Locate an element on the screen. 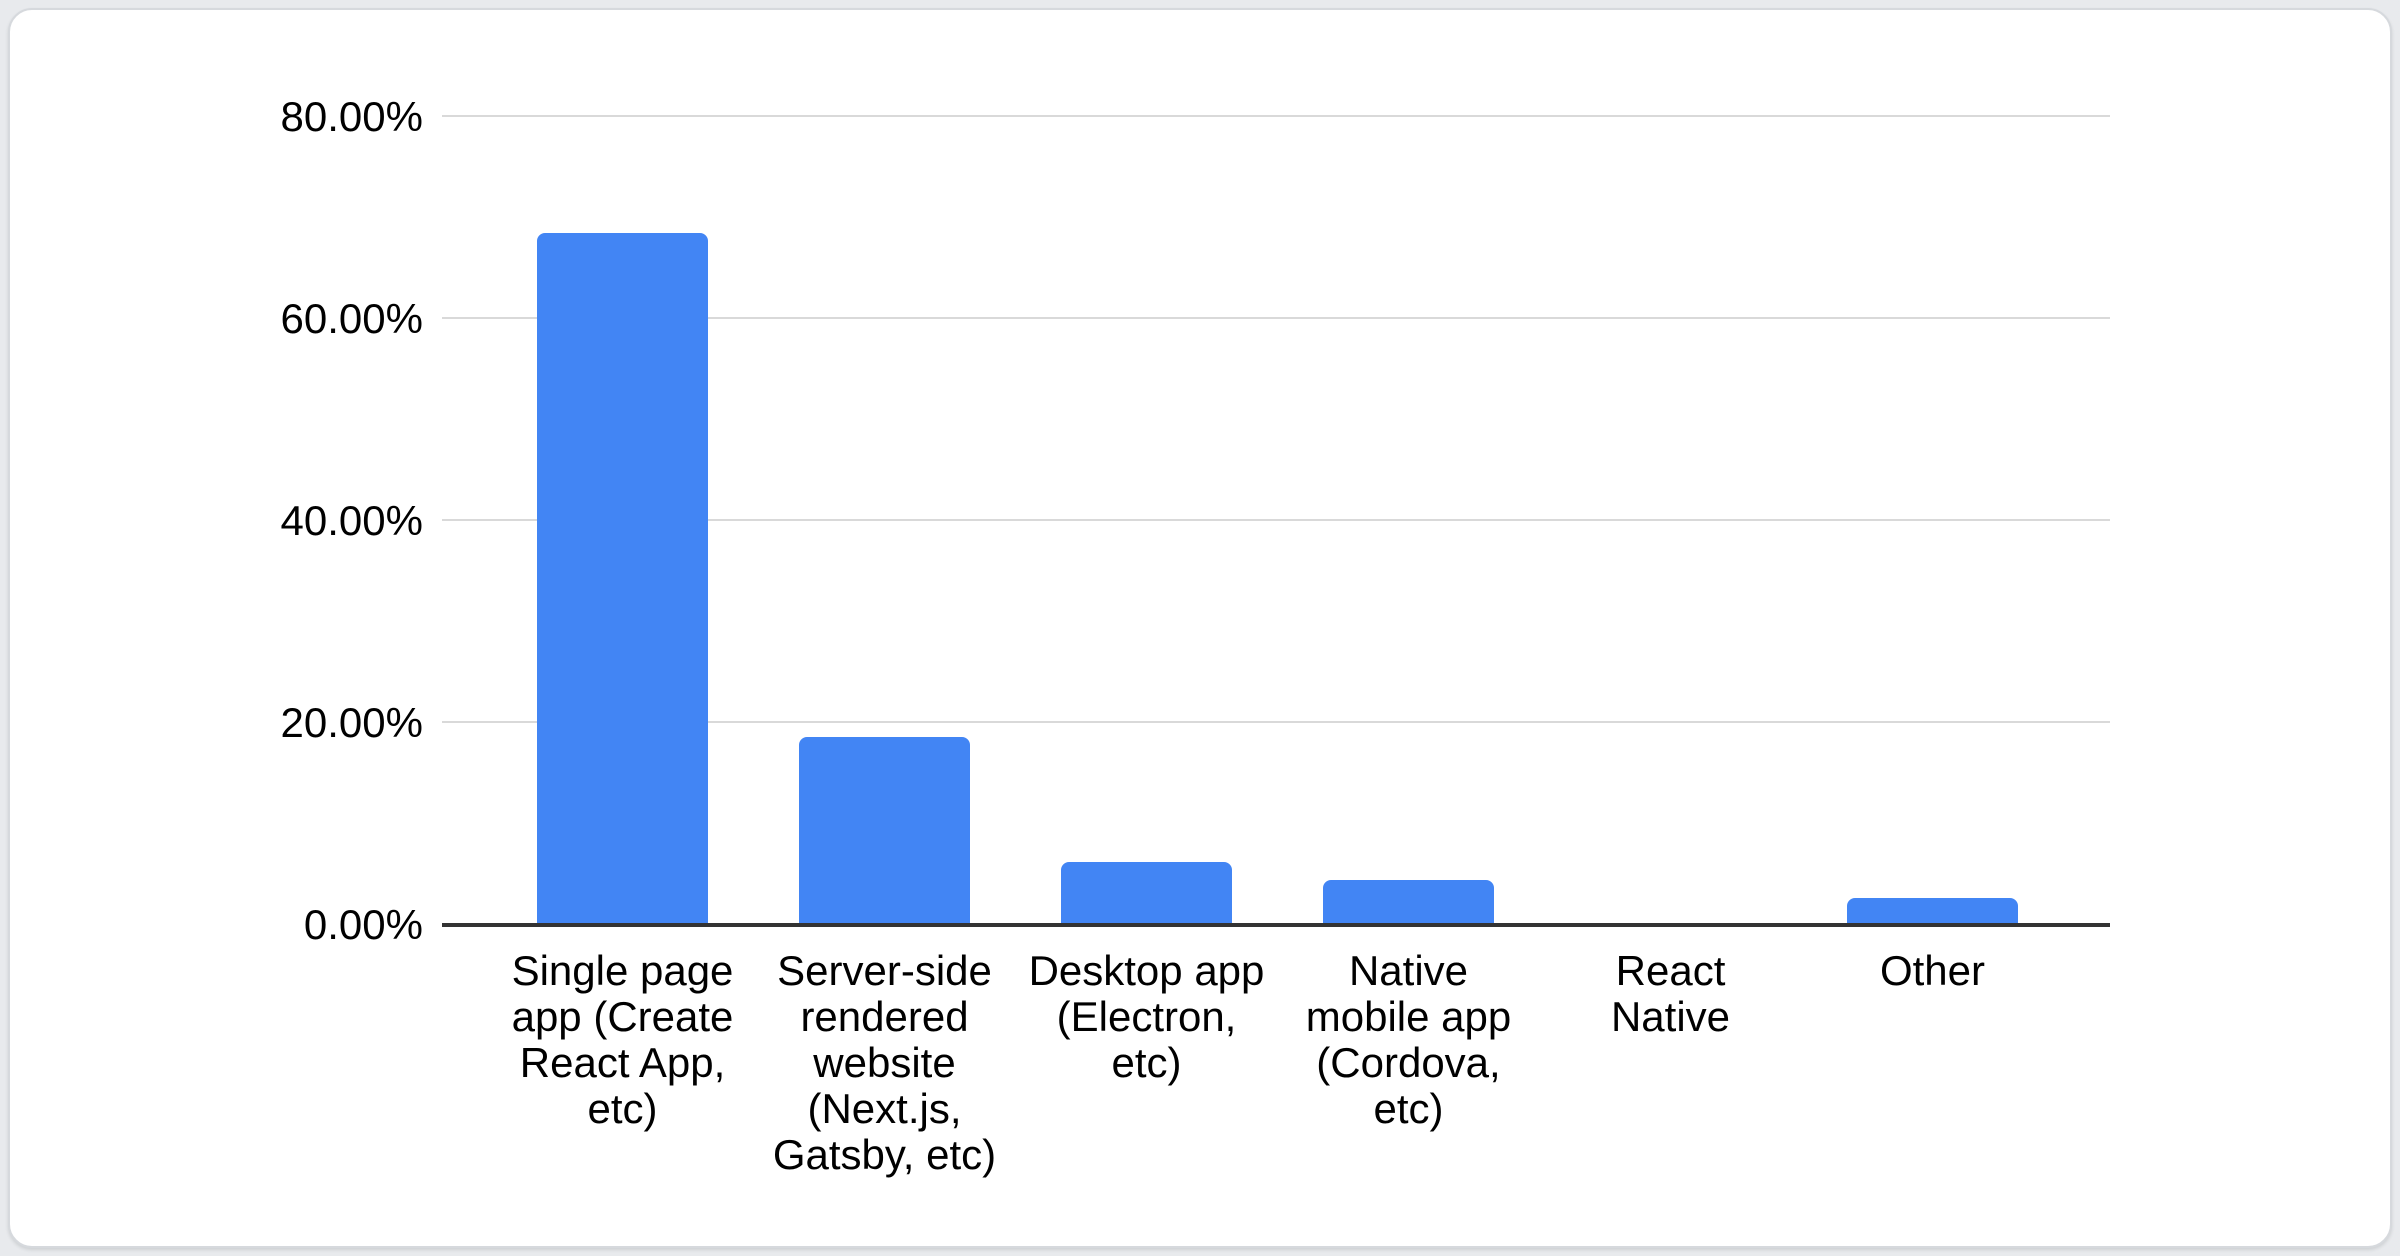  x-axis-category-label: Desktop app (Electron, etc) is located at coordinates (1146, 1016).